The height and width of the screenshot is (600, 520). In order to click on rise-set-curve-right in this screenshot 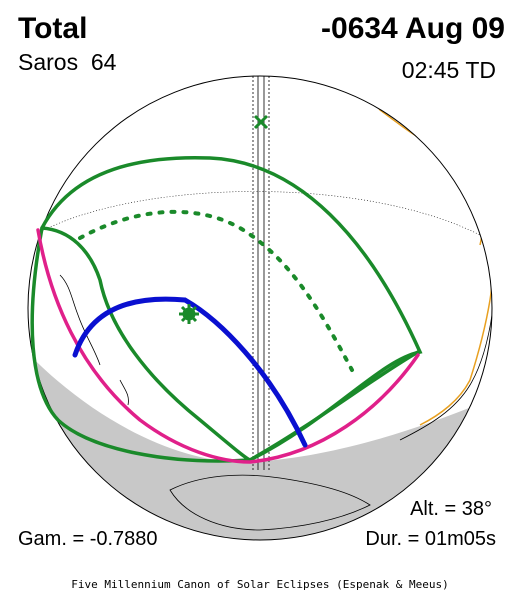, I will do `click(334, 406)`.